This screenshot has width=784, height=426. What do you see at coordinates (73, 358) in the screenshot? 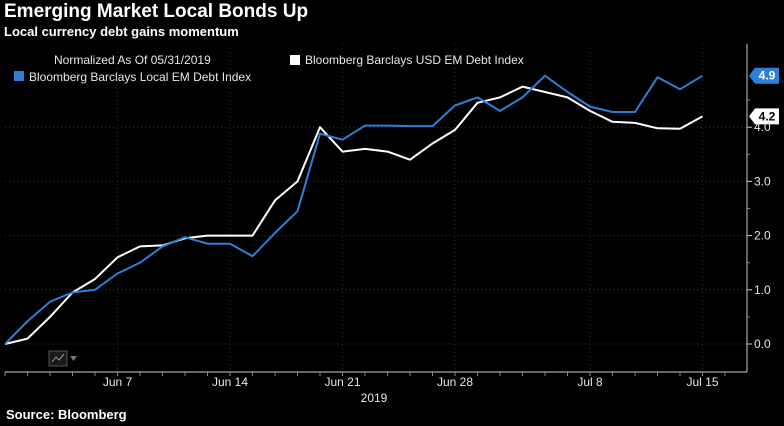
I see `chevron-down-icon` at bounding box center [73, 358].